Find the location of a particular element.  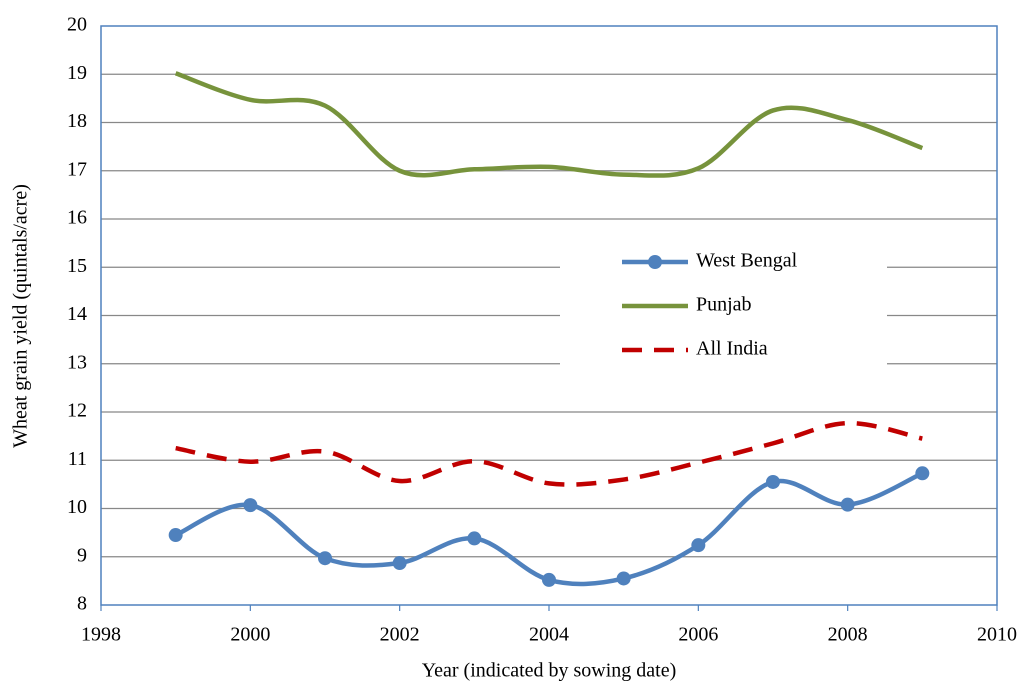

y-tick-label: 19 is located at coordinates (77, 73).